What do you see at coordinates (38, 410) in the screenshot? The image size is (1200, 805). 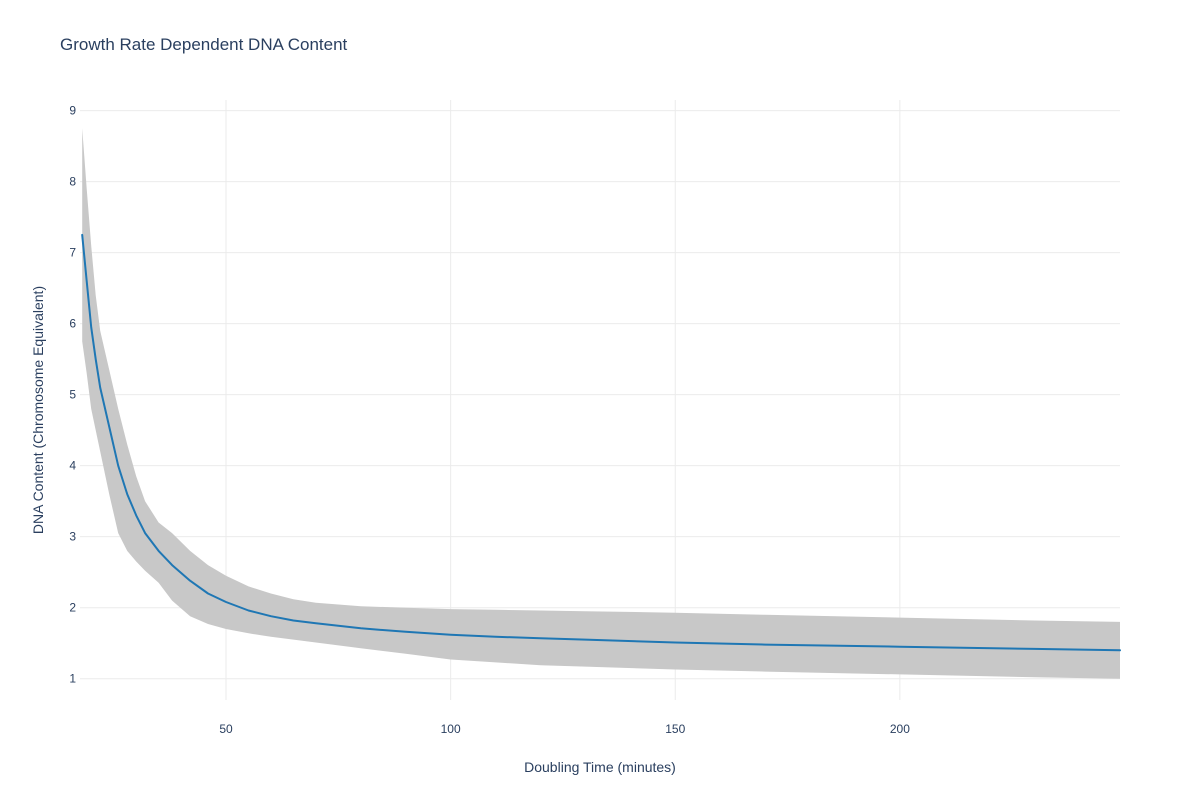 I see `y-axis-title: DNA Content (Chromosome Equivalent)` at bounding box center [38, 410].